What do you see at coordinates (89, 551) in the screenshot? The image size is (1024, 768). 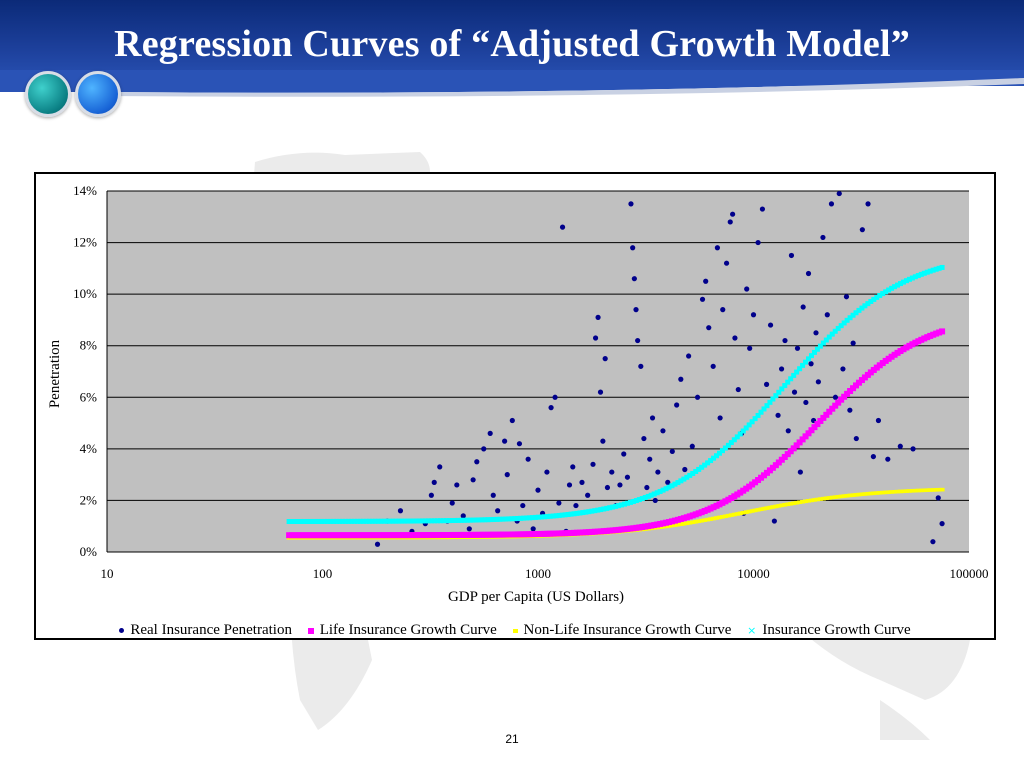 I see `y-tick-label: 0%` at bounding box center [89, 551].